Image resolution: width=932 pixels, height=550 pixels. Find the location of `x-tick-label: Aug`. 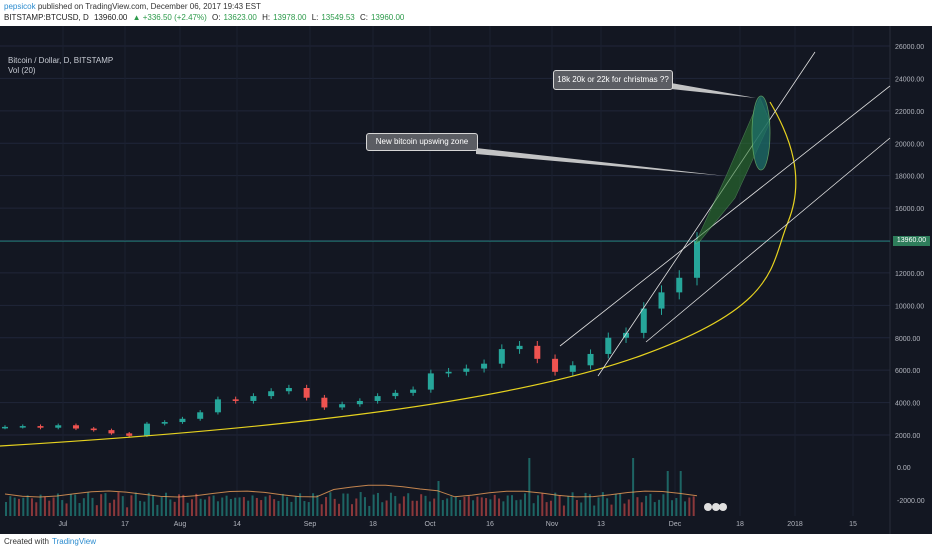

x-tick-label: Aug is located at coordinates (180, 524).